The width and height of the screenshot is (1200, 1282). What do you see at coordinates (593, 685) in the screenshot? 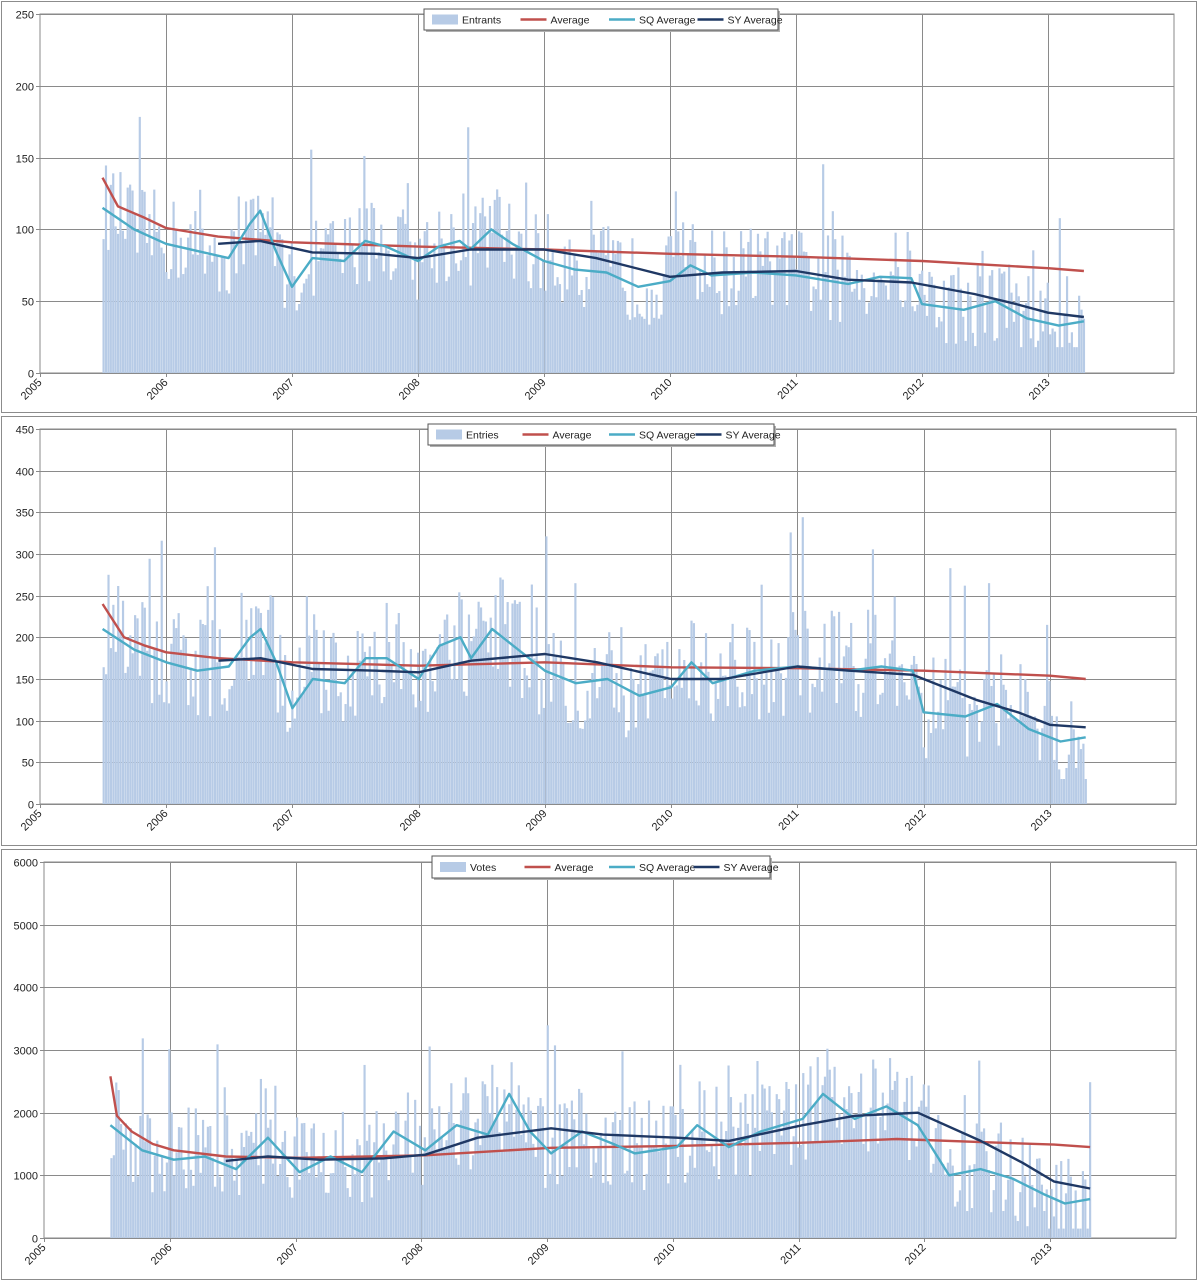
I see `line-series-sq-average` at bounding box center [593, 685].